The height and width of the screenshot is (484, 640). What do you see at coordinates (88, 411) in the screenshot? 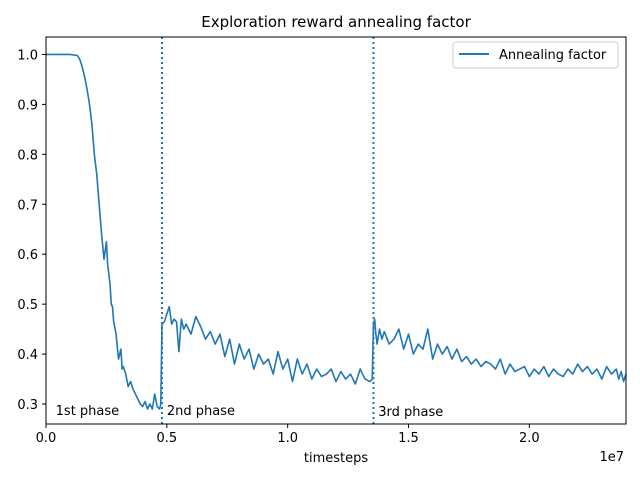
I see `phase-annotation-1: 1st phase` at bounding box center [88, 411].